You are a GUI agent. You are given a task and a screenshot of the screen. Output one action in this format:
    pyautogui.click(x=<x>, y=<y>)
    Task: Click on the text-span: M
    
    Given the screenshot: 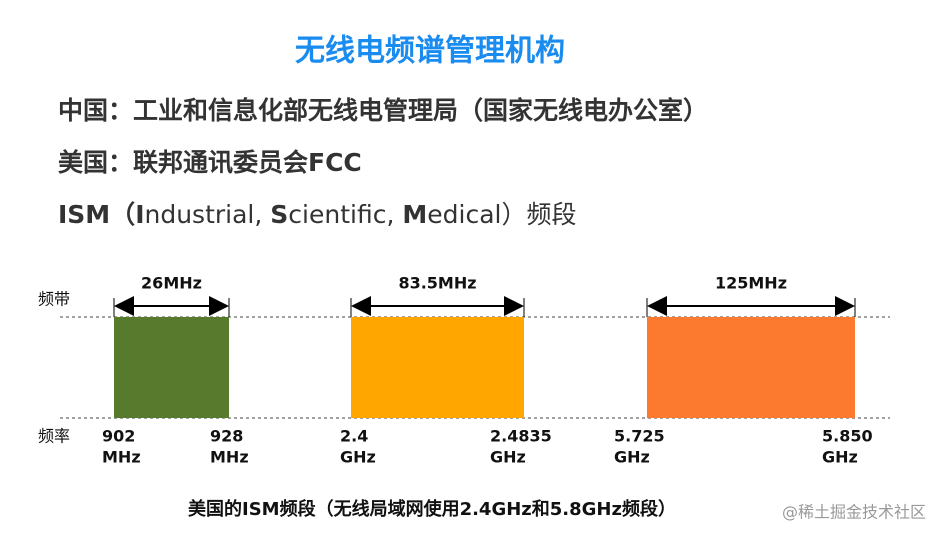 What is the action you would take?
    pyautogui.click(x=414, y=214)
    